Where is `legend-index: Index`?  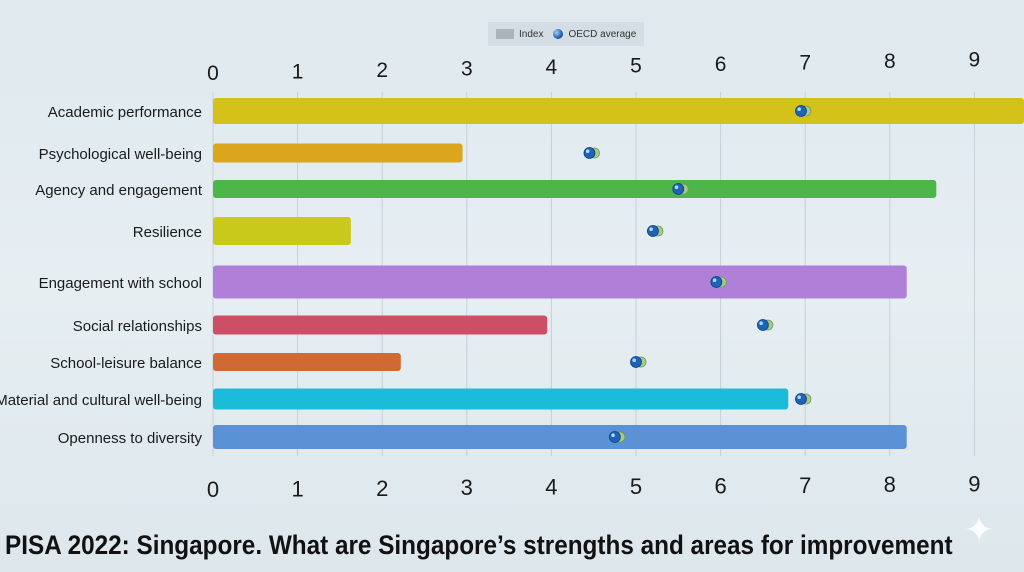
legend-index: Index is located at coordinates (519, 34).